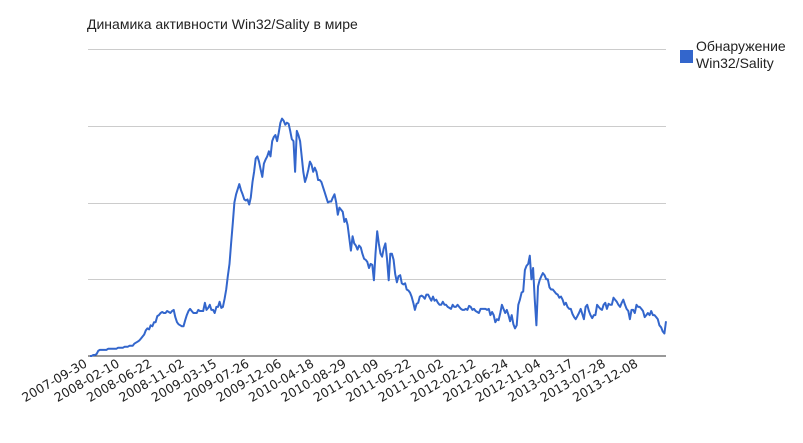  Describe the element at coordinates (686, 56) in the screenshot. I see `legend-swatch` at that location.